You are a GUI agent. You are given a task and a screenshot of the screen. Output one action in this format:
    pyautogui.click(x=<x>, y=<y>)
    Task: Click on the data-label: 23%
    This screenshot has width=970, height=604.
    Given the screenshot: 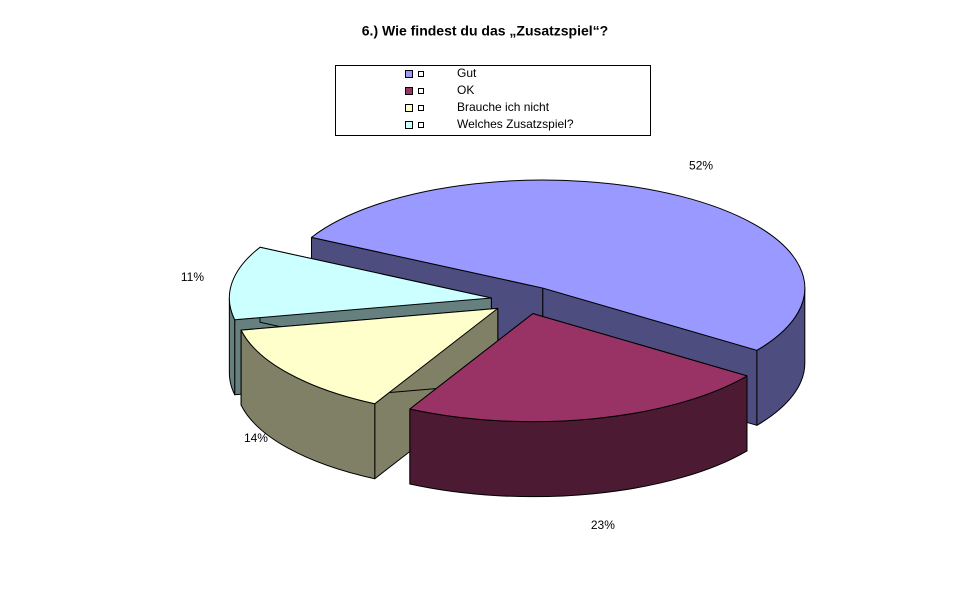 What is the action you would take?
    pyautogui.click(x=603, y=525)
    